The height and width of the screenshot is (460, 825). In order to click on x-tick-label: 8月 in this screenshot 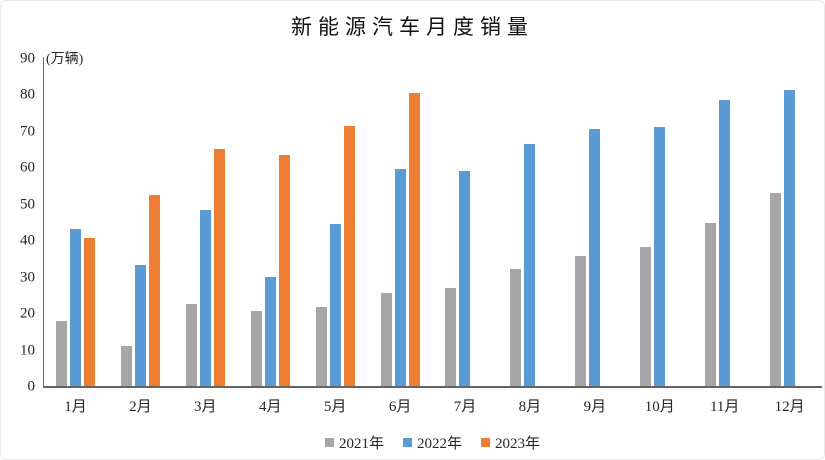, I will do `click(530, 407)`.